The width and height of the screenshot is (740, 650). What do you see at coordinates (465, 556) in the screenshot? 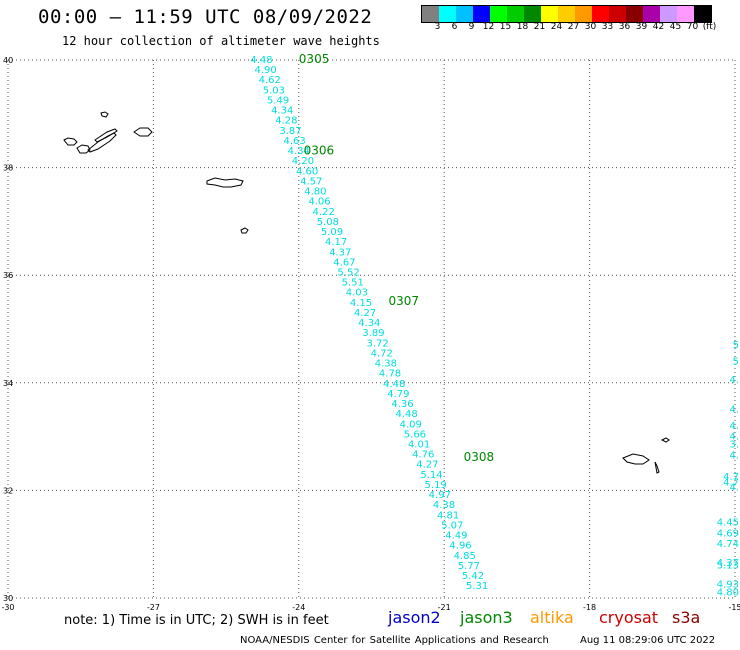
I see `swh-value: 4.85` at bounding box center [465, 556].